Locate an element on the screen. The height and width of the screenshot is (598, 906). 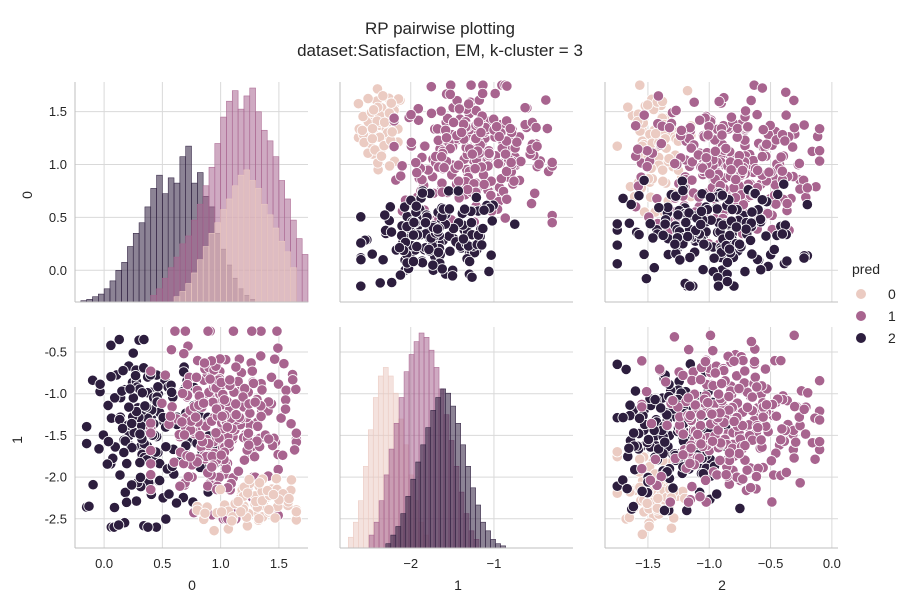
y-tick-label: 1.0 is located at coordinates (58, 164).